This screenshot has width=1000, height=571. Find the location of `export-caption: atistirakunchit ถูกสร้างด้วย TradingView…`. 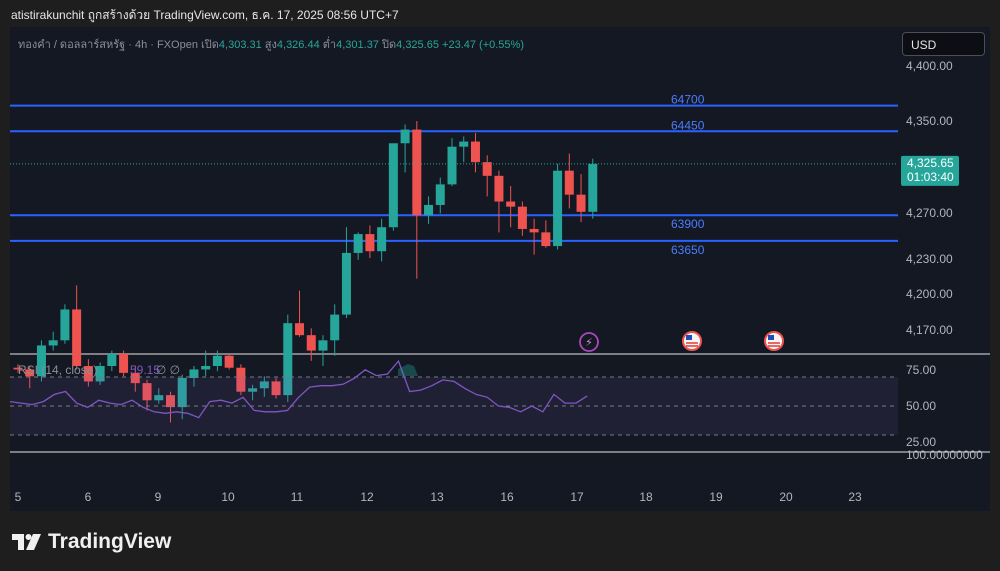

export-caption: atistirakunchit ถูกสร้างด้วย TradingView… is located at coordinates (205, 15).